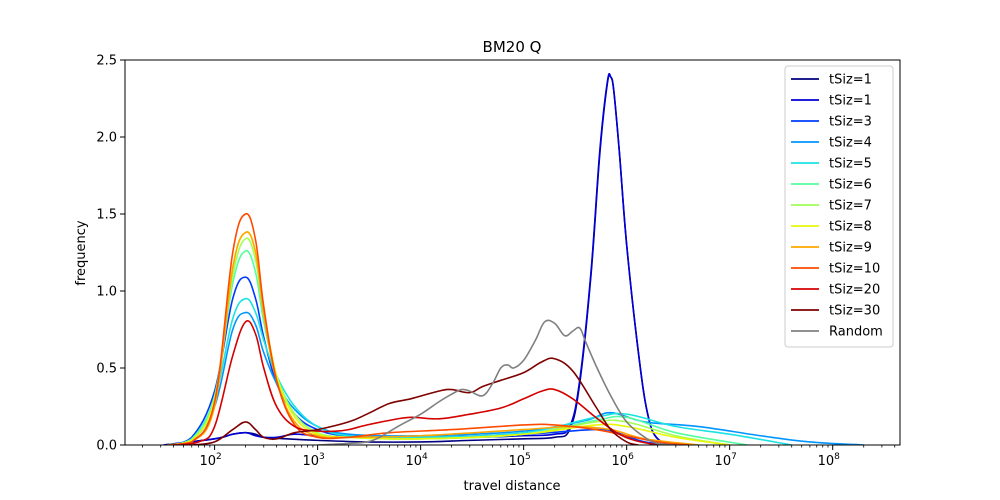 The width and height of the screenshot is (1000, 500). Describe the element at coordinates (520, 460) in the screenshot. I see `x-tick-label: 10⁵` at that location.